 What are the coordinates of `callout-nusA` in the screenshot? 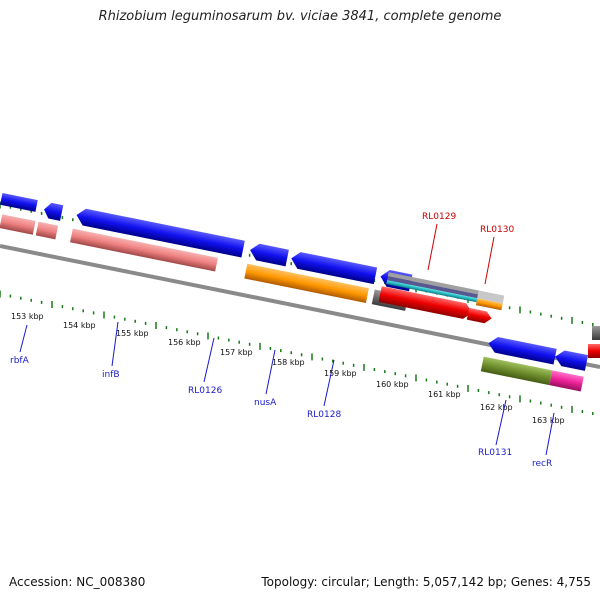 It's located at (270, 372).